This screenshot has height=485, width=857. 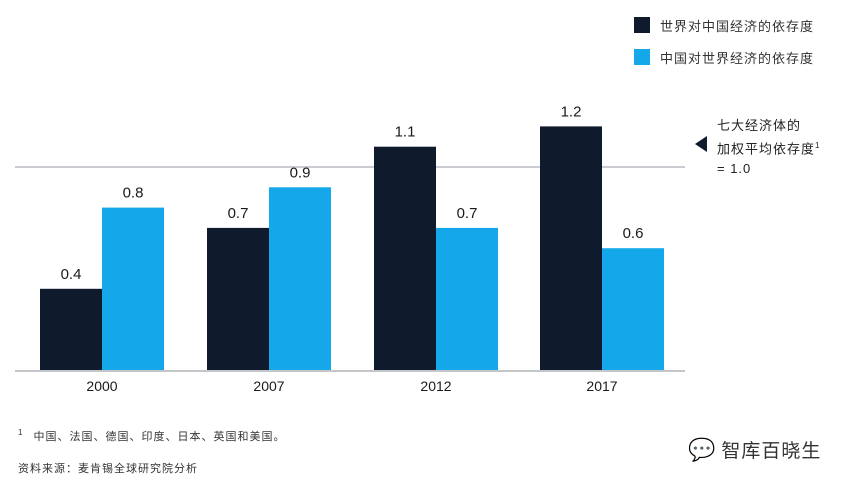 What do you see at coordinates (159, 437) in the screenshot?
I see `footnote-text: 中国、法国、德国、印度、日本、英国和美国。` at bounding box center [159, 437].